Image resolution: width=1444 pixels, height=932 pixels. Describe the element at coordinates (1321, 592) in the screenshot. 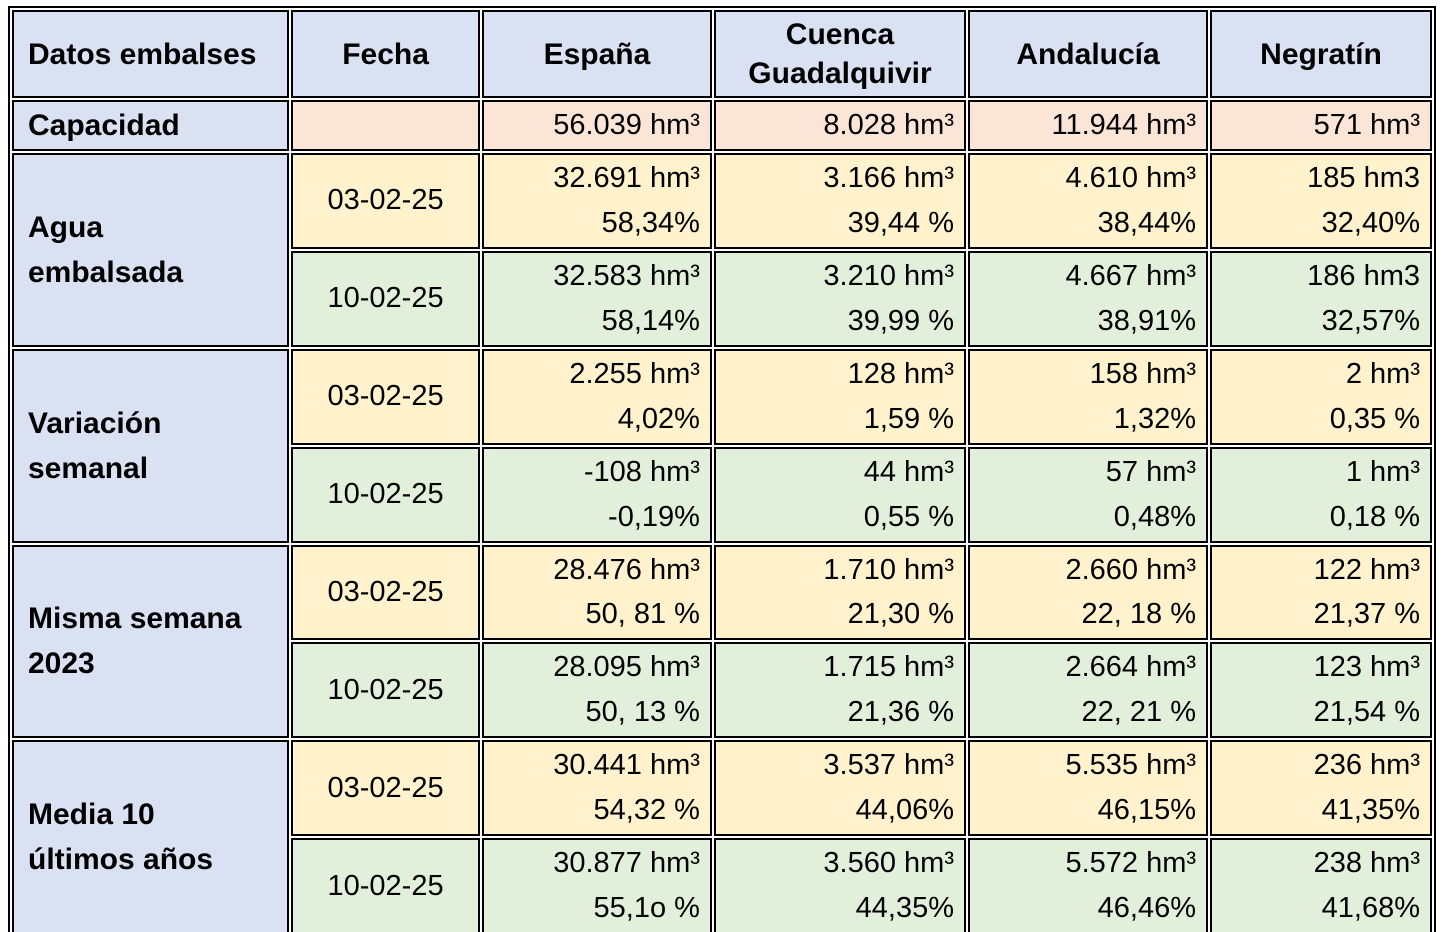

I see `value-cell: 122 hm³ 21,37 %` at that location.